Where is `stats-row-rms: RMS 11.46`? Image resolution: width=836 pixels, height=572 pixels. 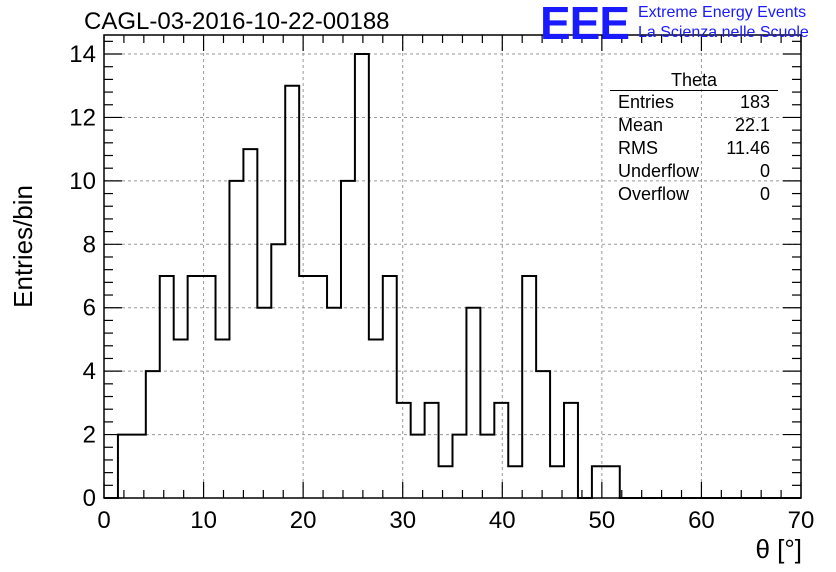 stats-row-rms: RMS 11.46 is located at coordinates (694, 148).